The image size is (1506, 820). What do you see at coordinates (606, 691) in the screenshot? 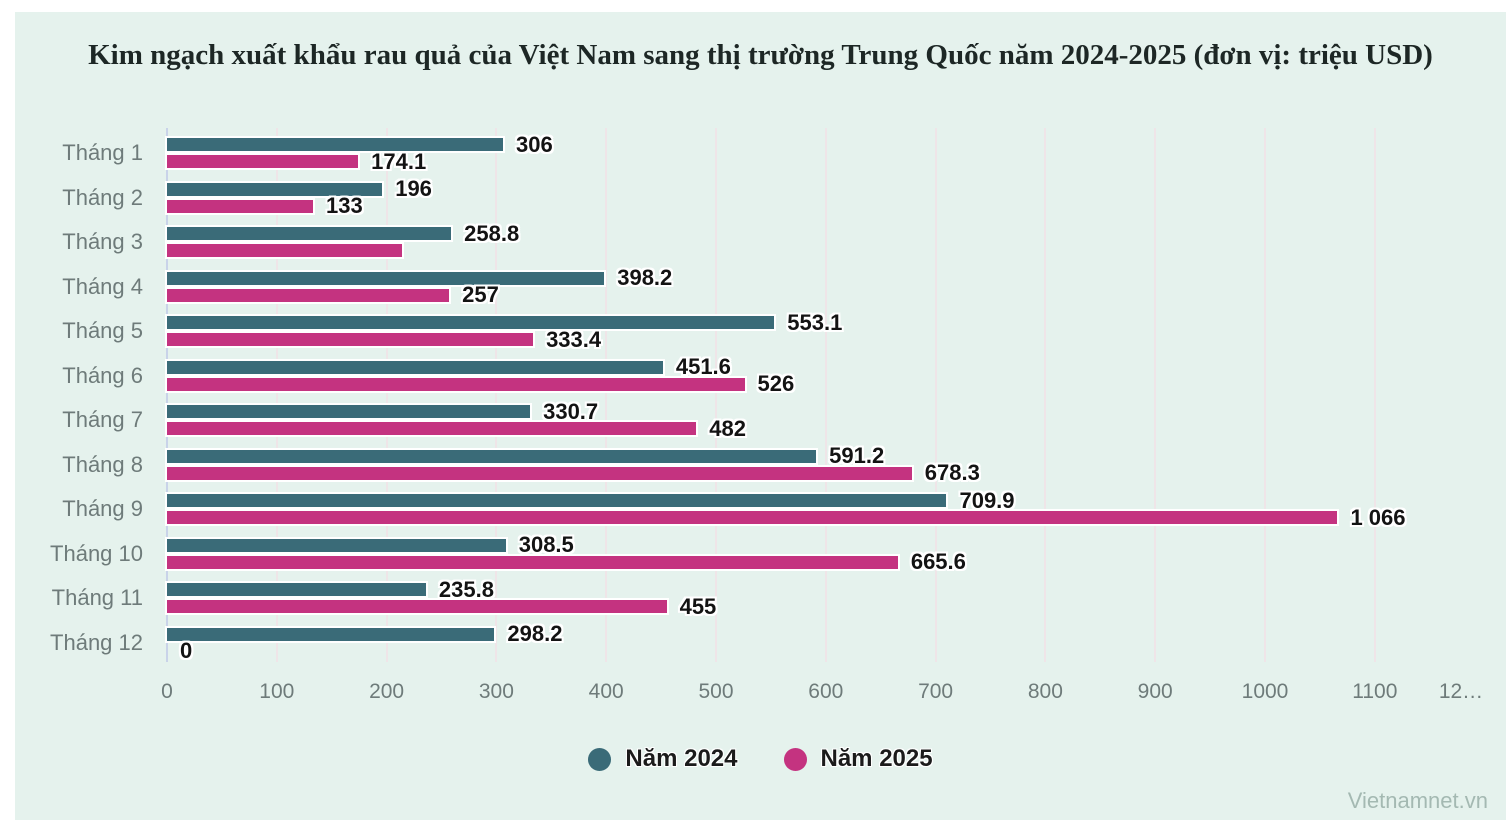
I see `x-axis-tick-label: 400` at bounding box center [606, 691].